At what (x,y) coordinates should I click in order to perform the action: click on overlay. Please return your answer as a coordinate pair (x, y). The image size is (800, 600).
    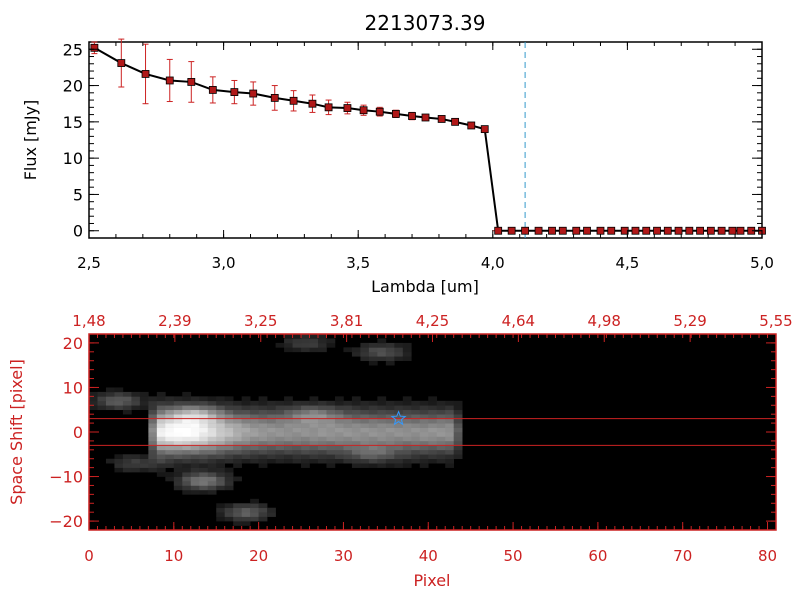
    Looking at the image, I should click on (432, 428).